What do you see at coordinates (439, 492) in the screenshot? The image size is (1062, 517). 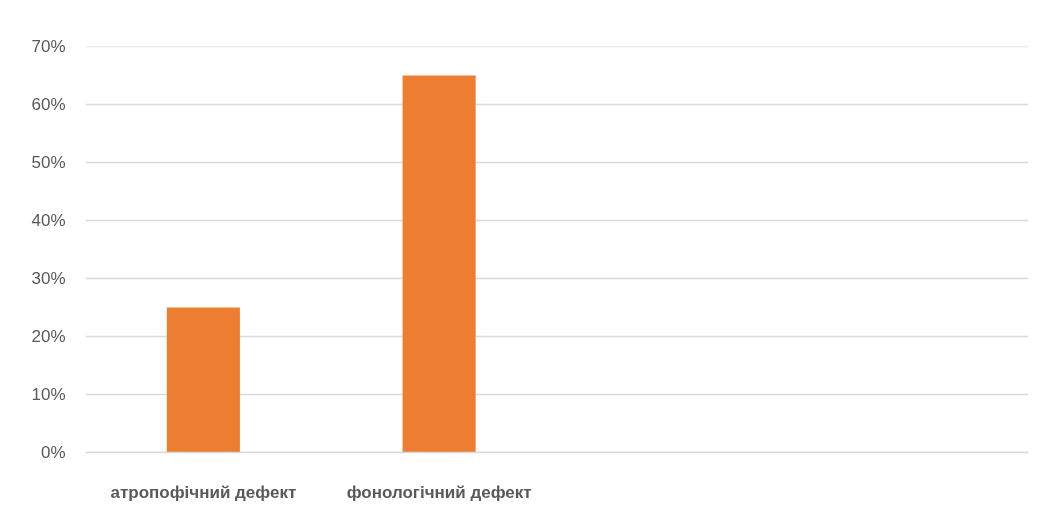 I see `x-tick-label: фонологічний дефект` at bounding box center [439, 492].